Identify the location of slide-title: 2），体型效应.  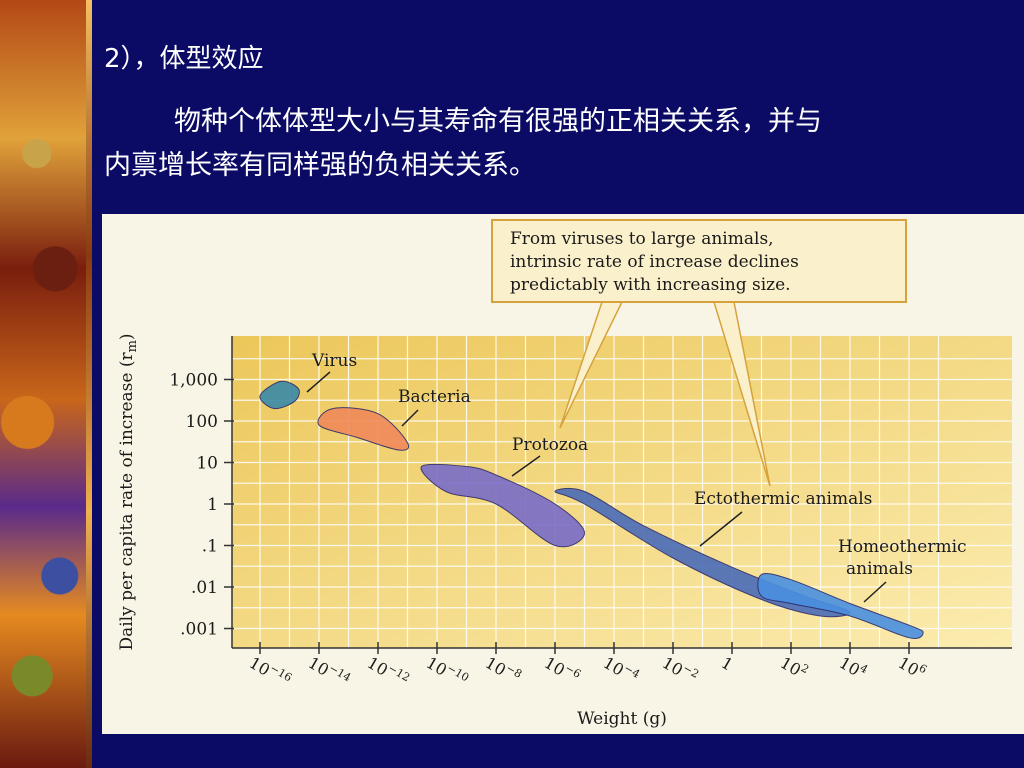
(184, 59).